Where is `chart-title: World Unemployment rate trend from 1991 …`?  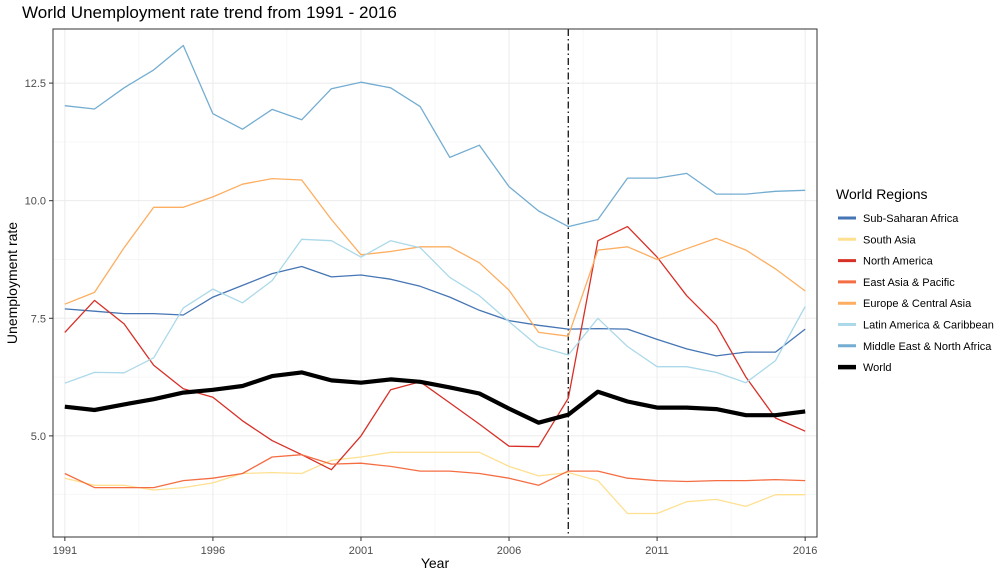
chart-title: World Unemployment rate trend from 1991 … is located at coordinates (209, 12).